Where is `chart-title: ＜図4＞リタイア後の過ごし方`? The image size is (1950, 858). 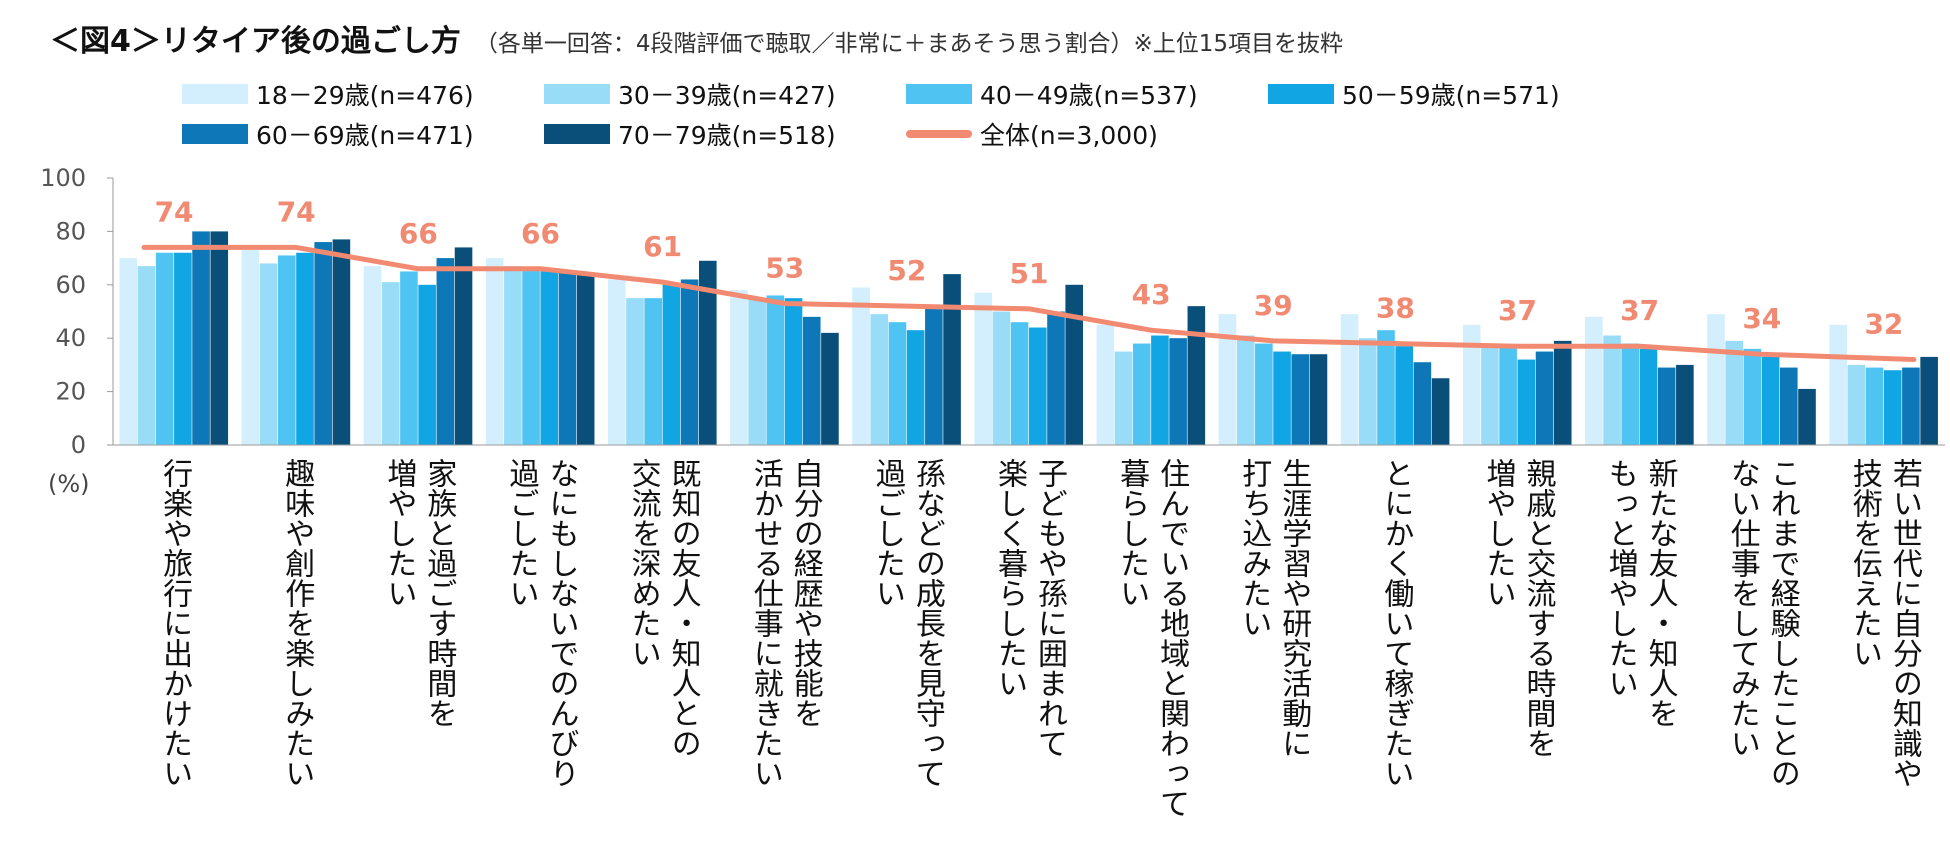 chart-title: ＜図4＞リタイア後の過ごし方 is located at coordinates (255, 41).